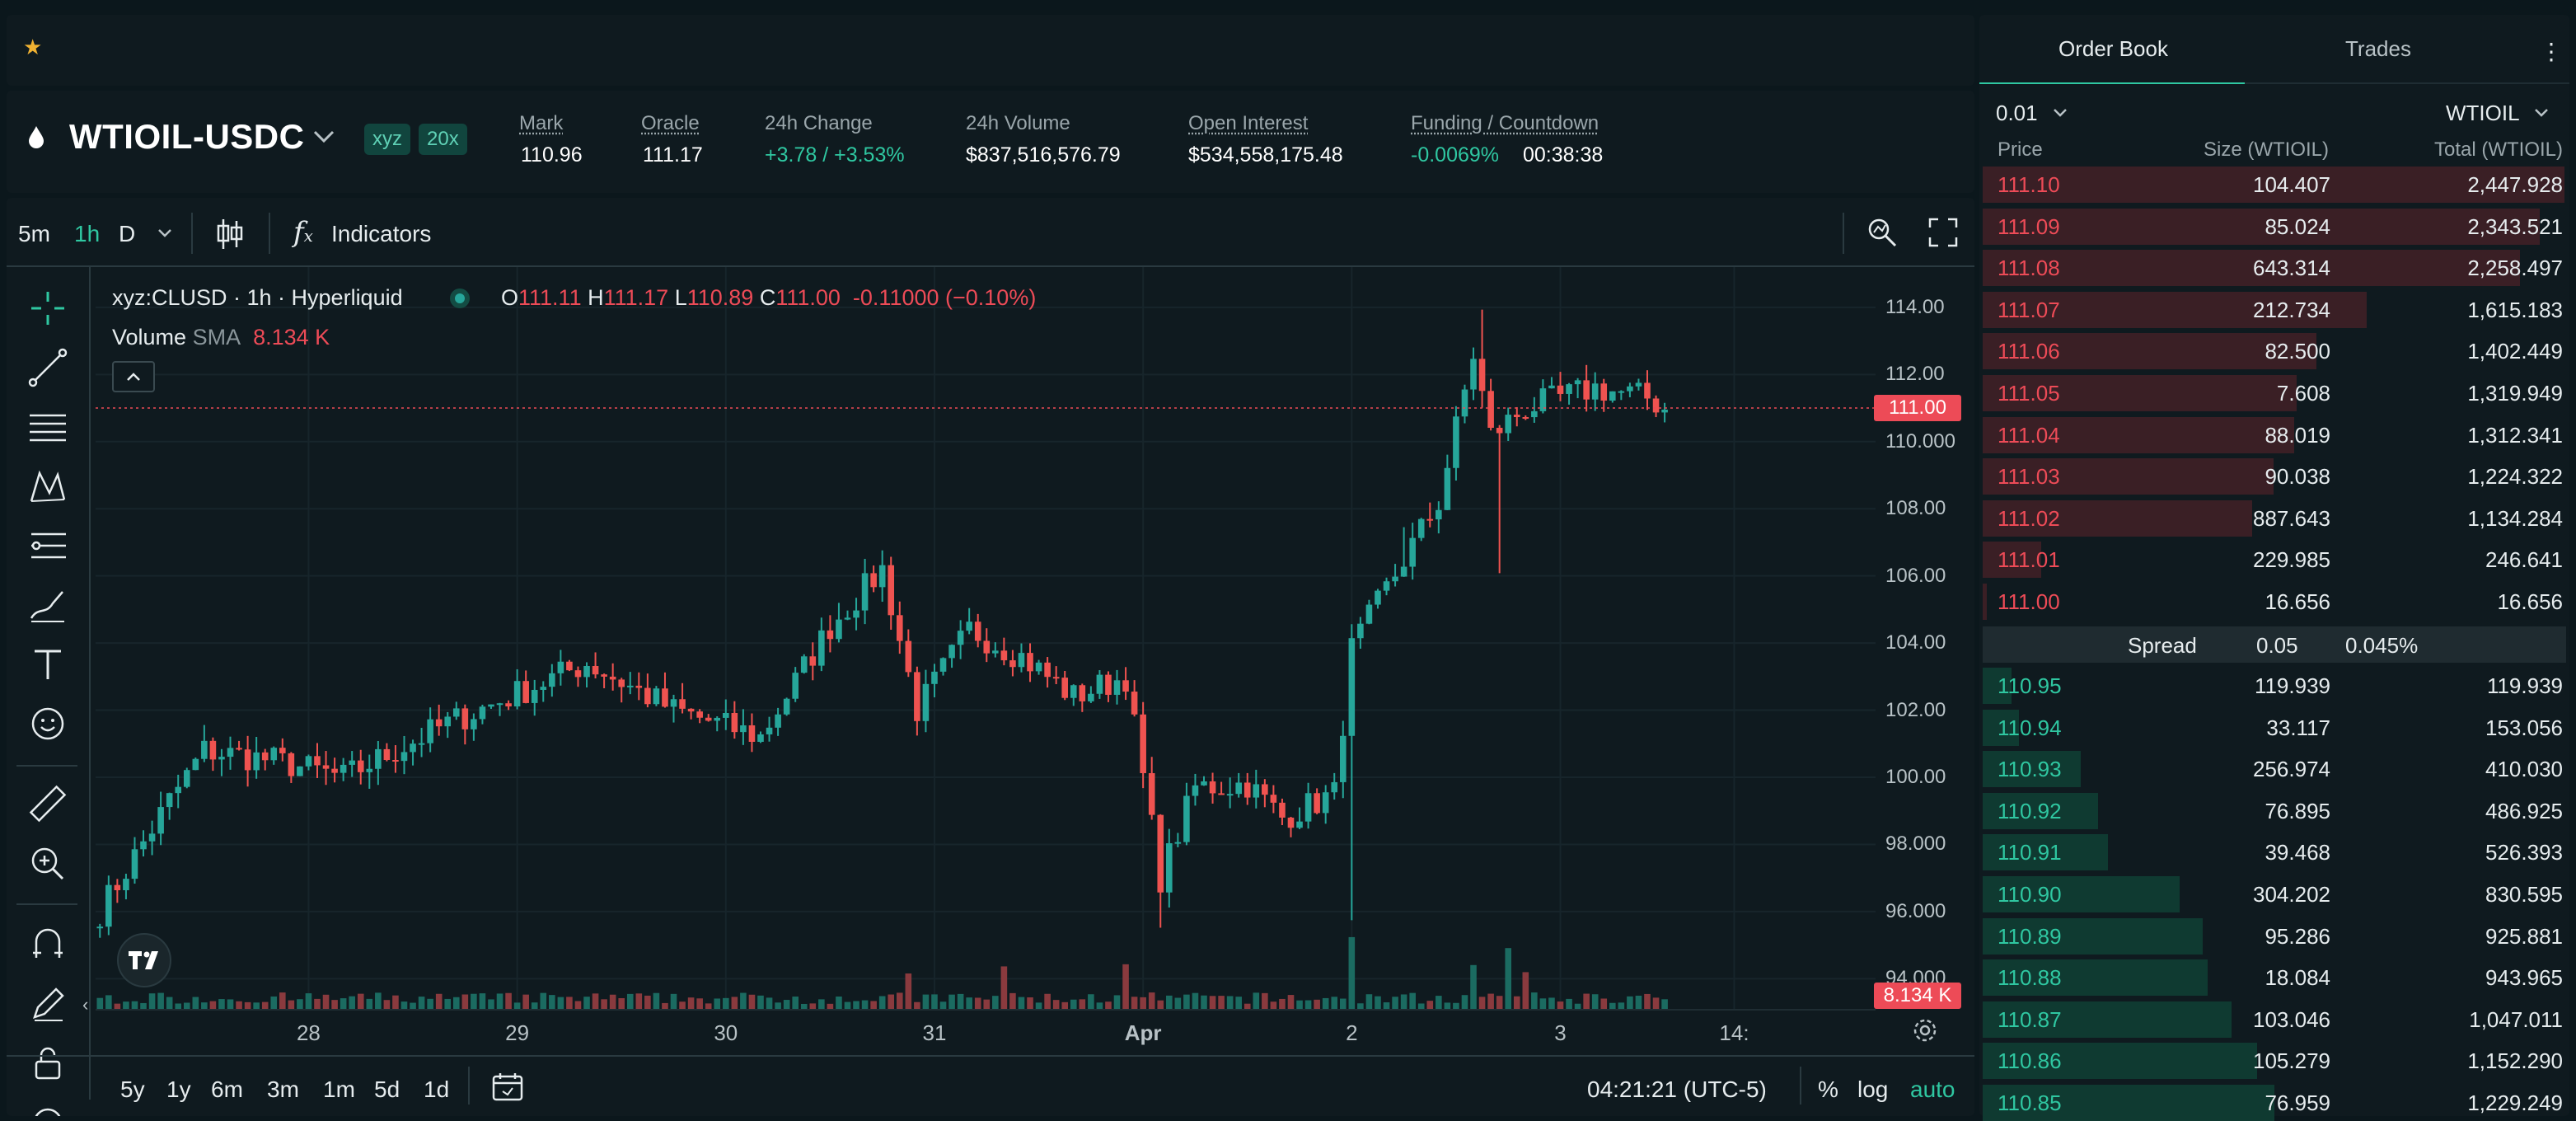 This screenshot has width=2576, height=1121. I want to click on bid-row: 110.93 256.974 410.030, so click(2276, 768).